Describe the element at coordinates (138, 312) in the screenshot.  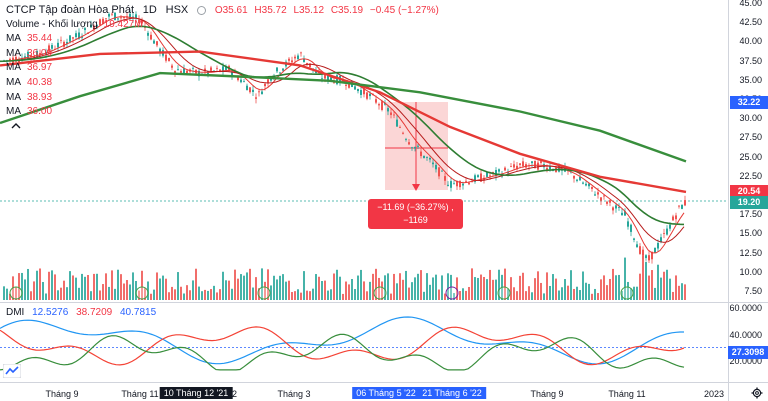
I see `dmi-value-3: 40.7815` at that location.